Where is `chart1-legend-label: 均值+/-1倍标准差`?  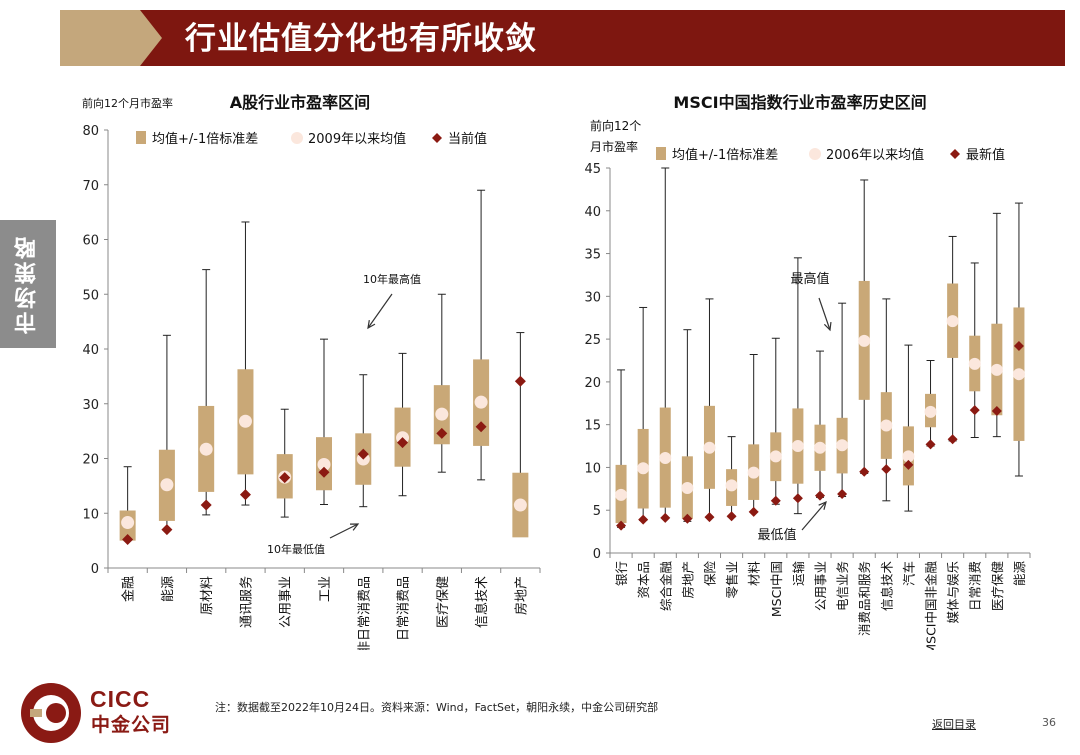
chart1-legend-label: 均值+/-1倍标准差 is located at coordinates (205, 139).